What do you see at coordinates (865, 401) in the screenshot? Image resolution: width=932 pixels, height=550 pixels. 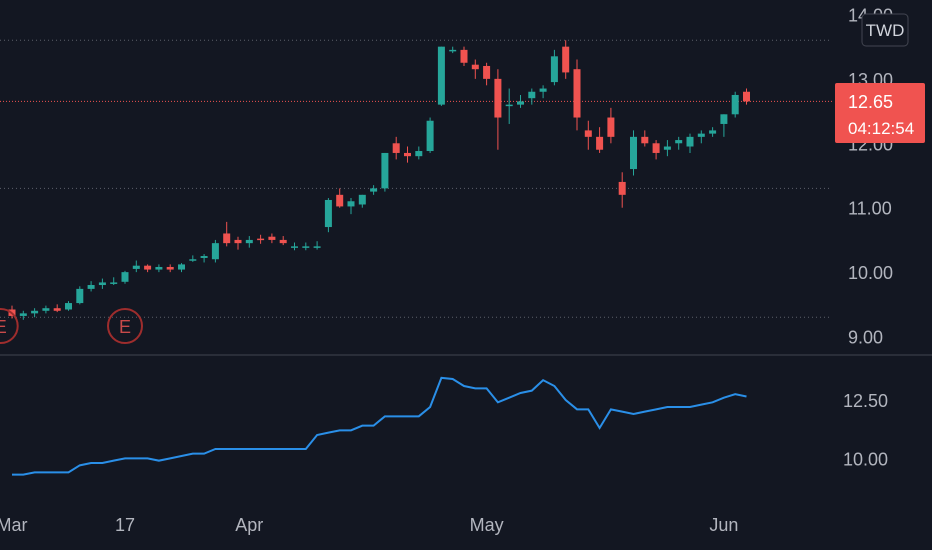 I see `line-tick-label: 12.50` at bounding box center [865, 401].